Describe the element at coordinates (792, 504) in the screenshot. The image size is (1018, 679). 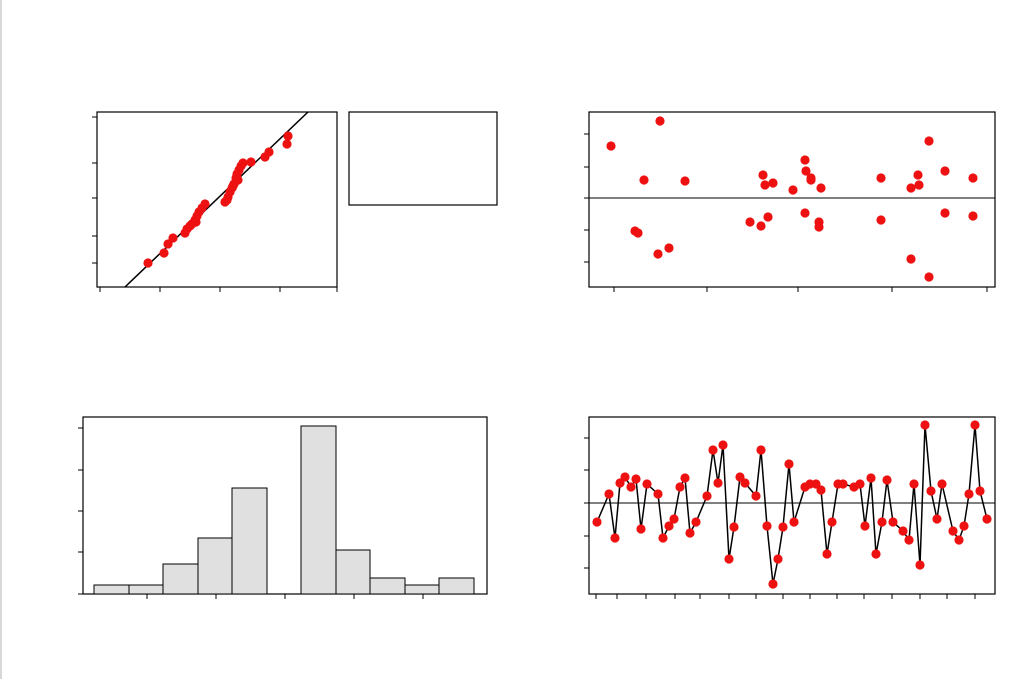
I see `order-line` at that location.